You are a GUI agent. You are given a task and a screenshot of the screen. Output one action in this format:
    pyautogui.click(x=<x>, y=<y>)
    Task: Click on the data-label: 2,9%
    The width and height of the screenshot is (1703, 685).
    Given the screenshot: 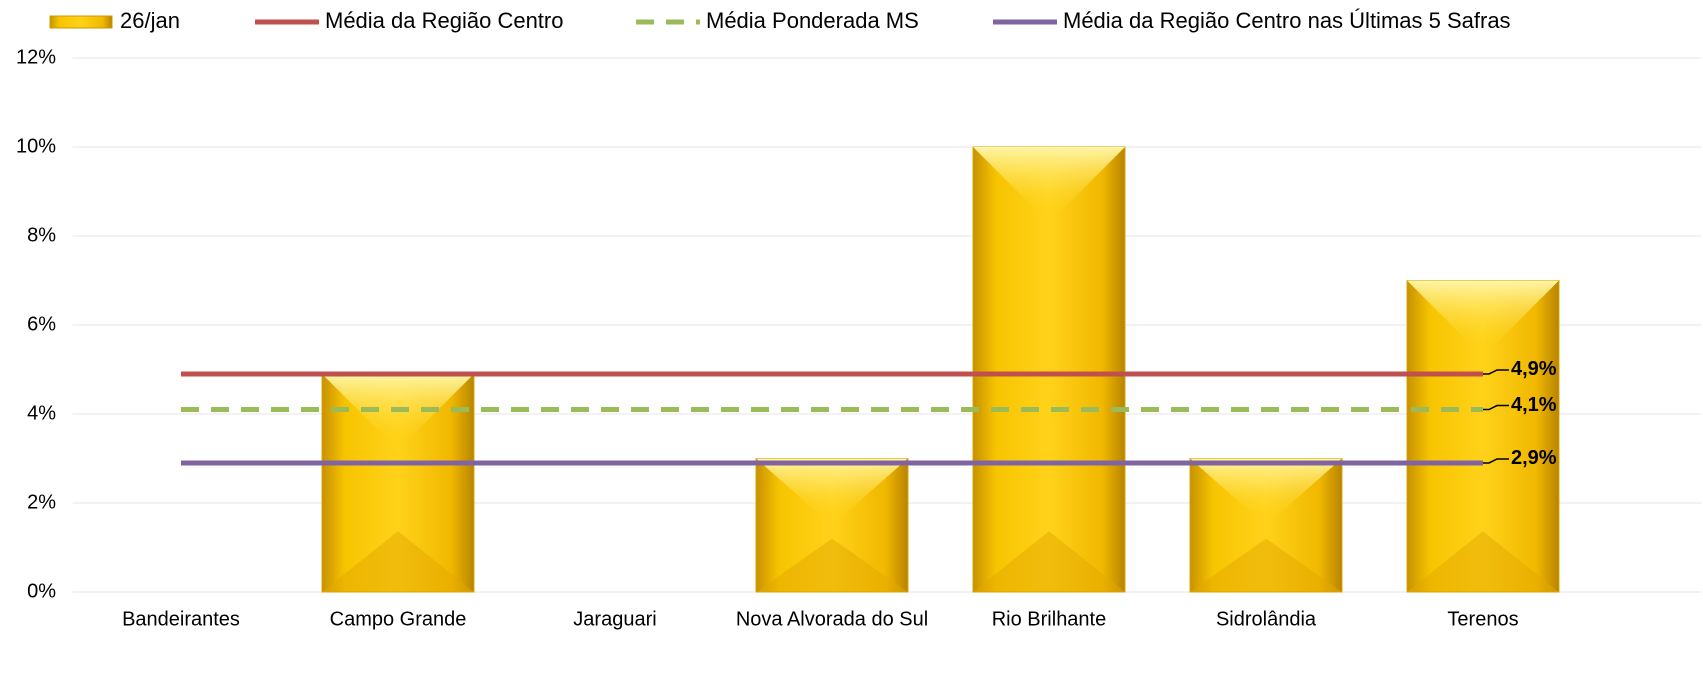 What is the action you would take?
    pyautogui.click(x=1534, y=458)
    